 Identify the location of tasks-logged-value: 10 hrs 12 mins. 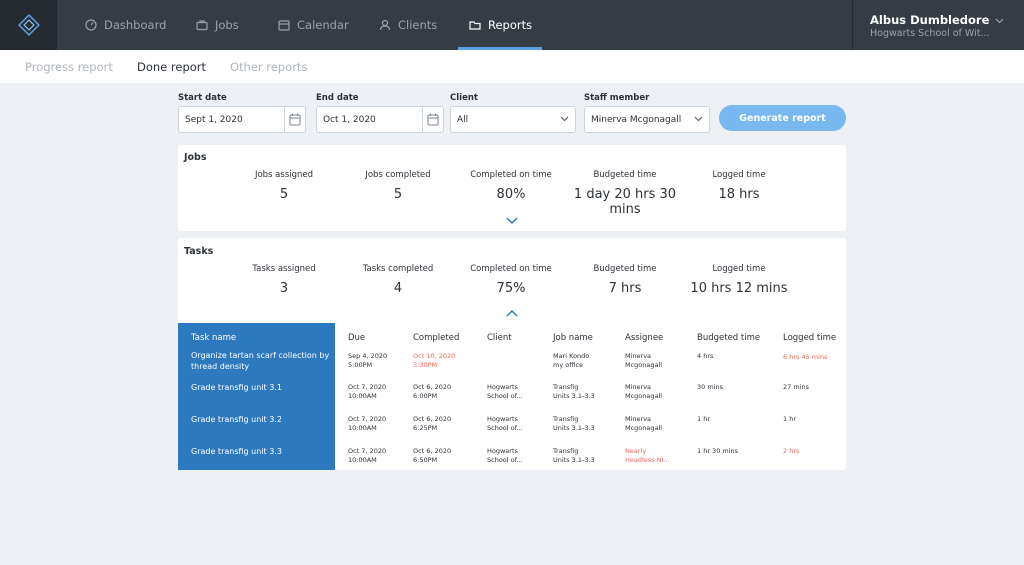
(739, 288).